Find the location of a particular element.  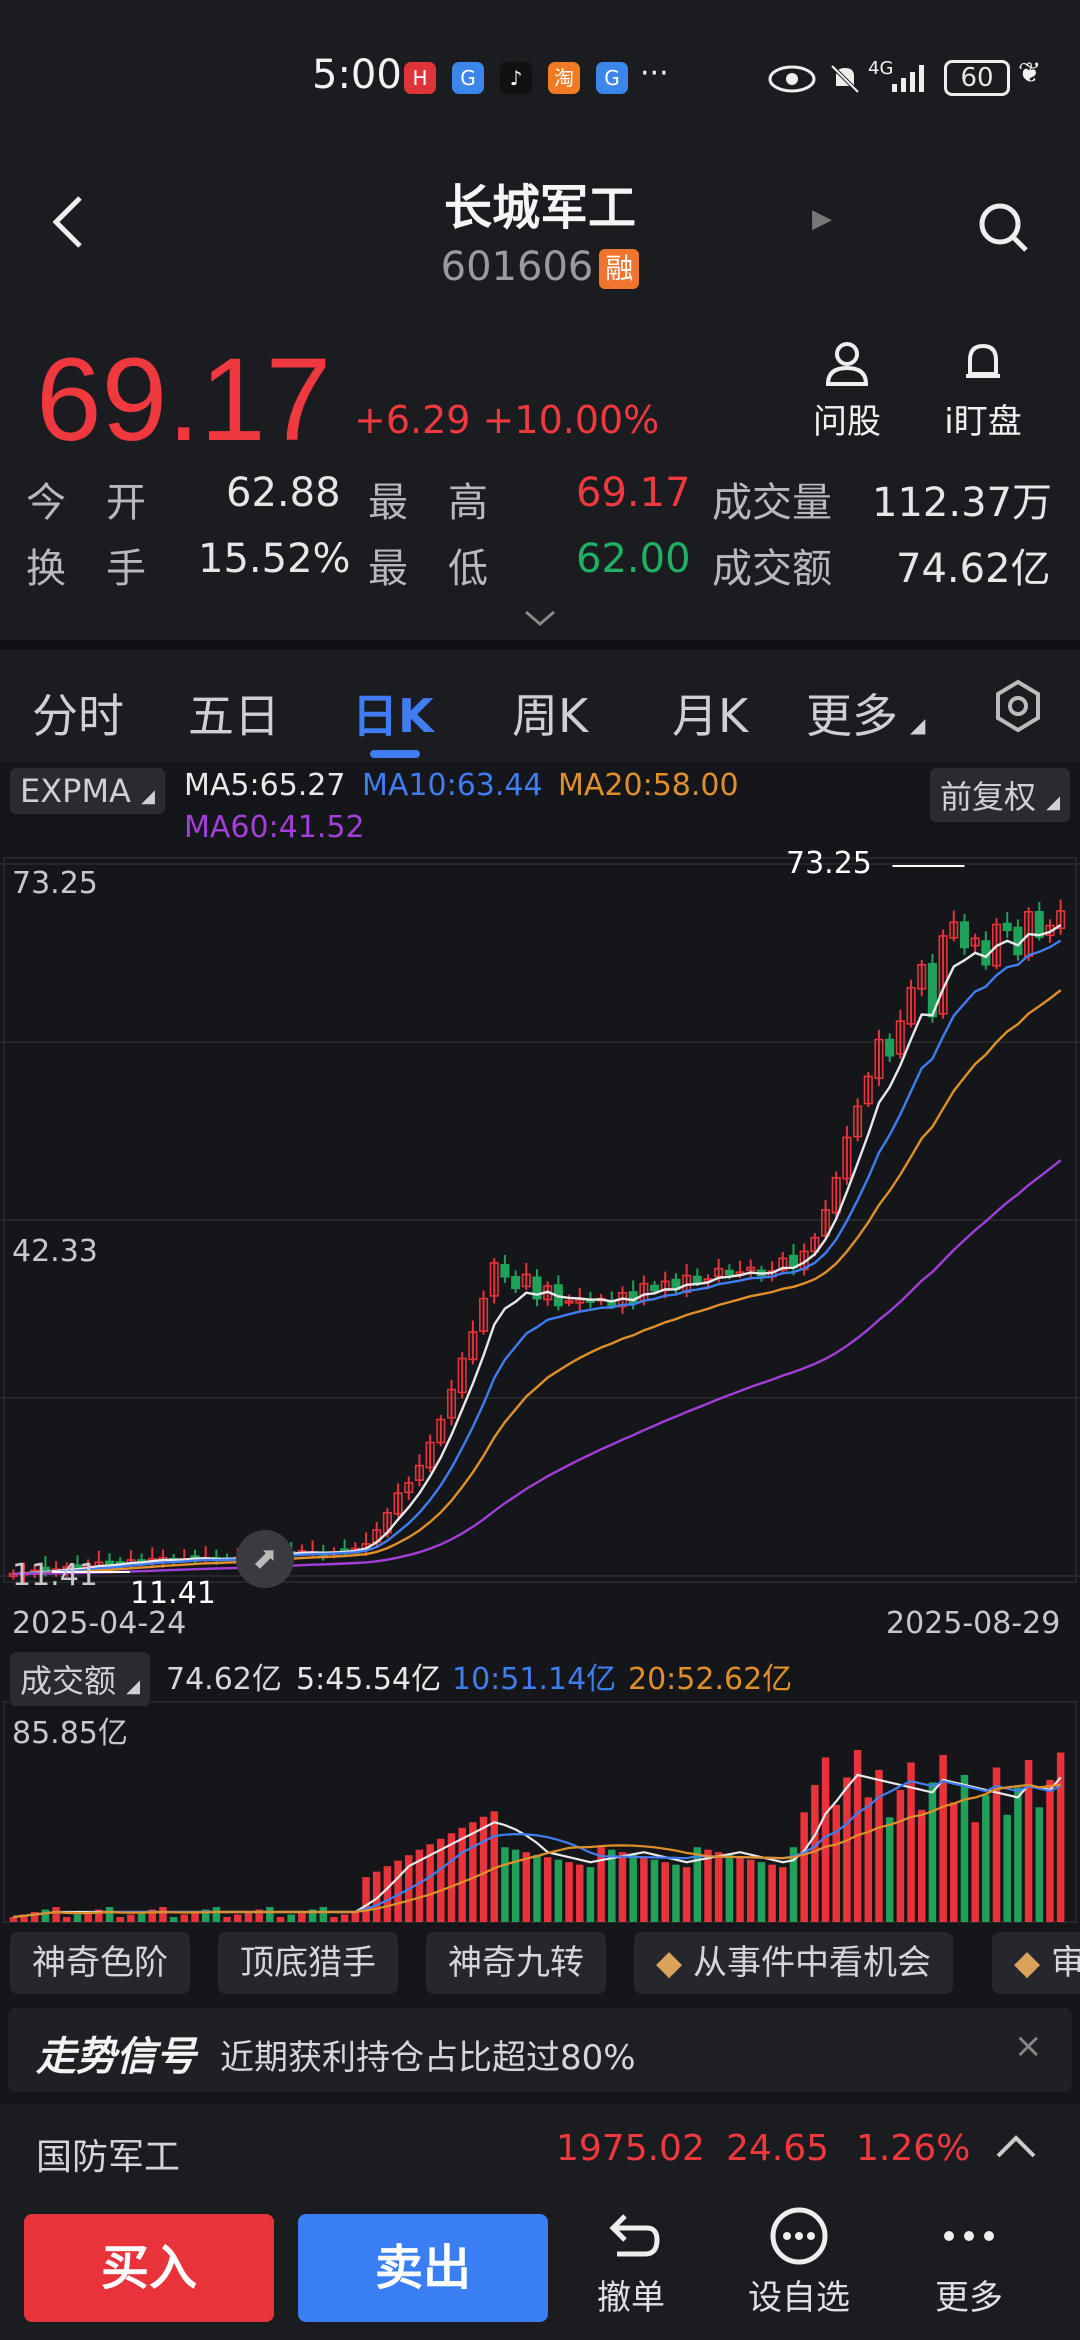

trend-signal-banner: 走势信号 近期获利持仓占比超过80% × is located at coordinates (540, 2050).